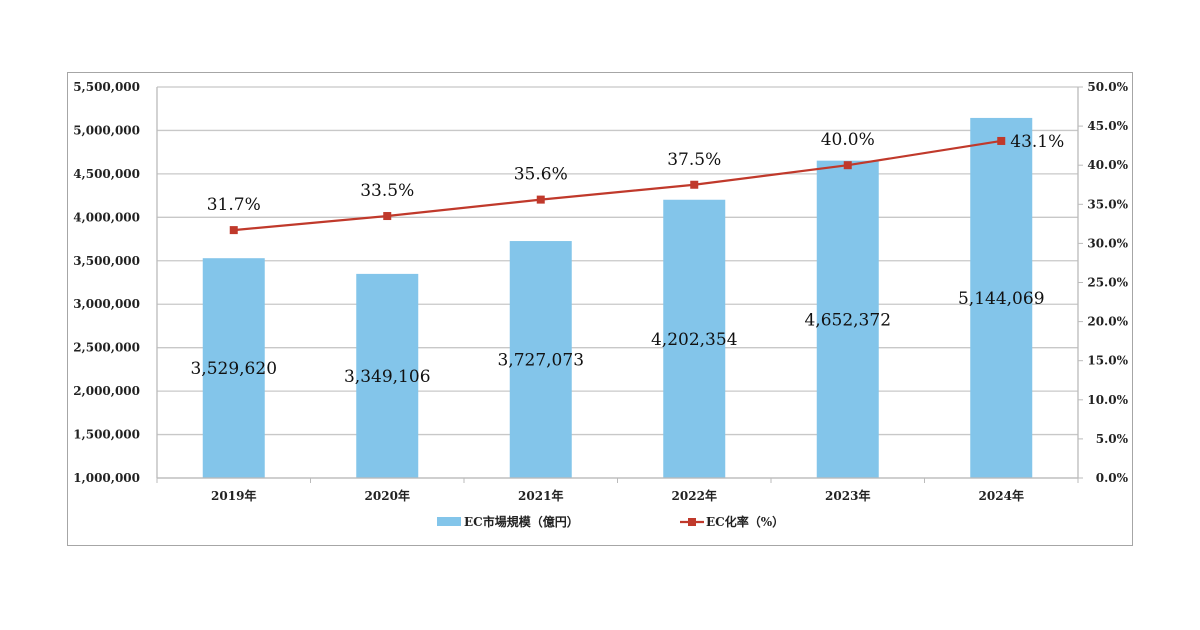 This screenshot has width=1200, height=630. I want to click on bar-data-label: 3,529,620, so click(233, 369).